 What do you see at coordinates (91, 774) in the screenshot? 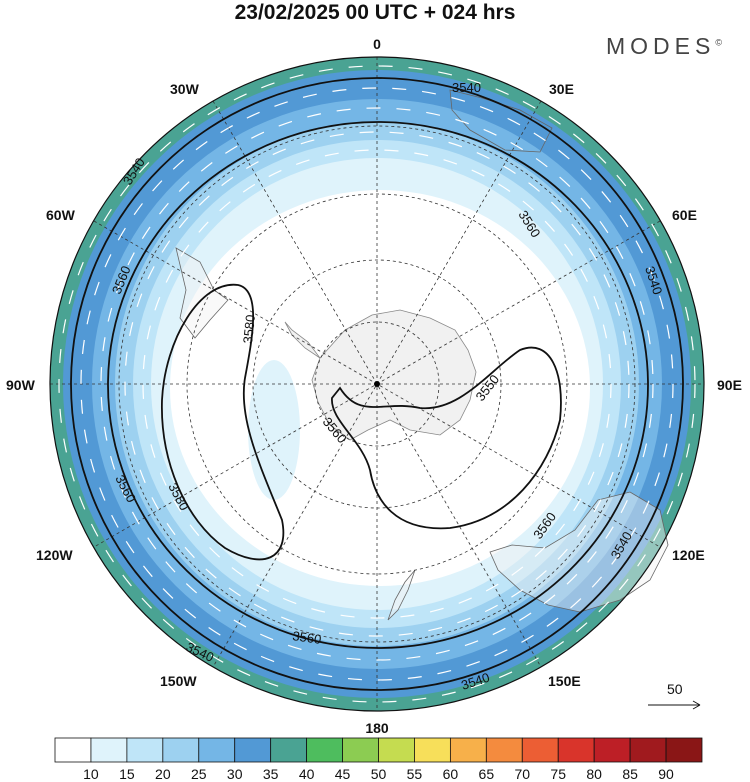
I see `colorbar-label: 10` at bounding box center [91, 774].